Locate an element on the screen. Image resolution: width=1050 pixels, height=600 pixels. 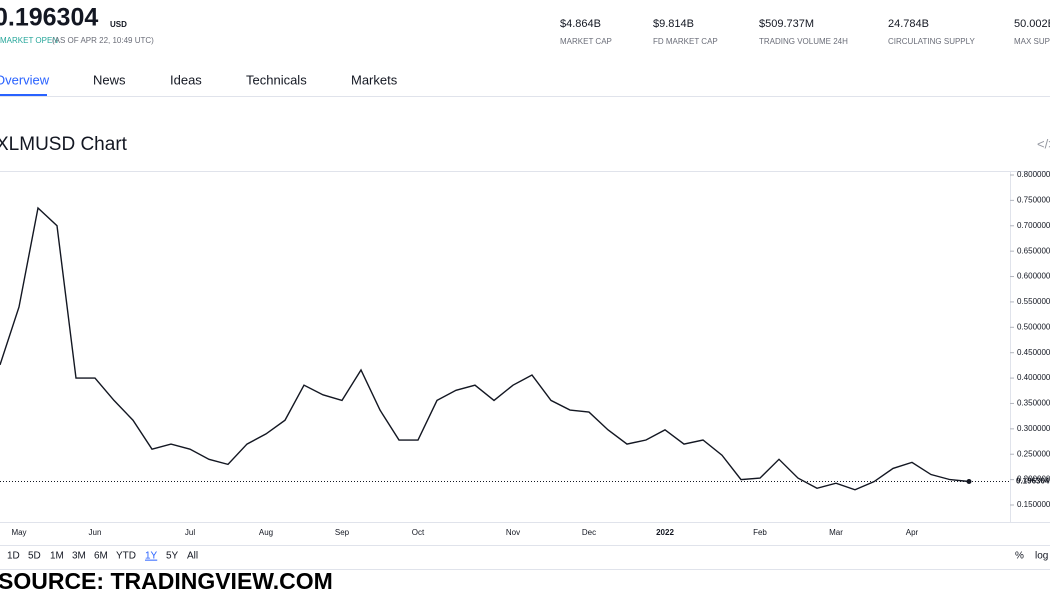
y-tick-label: 0.200000 is located at coordinates (1033, 479).